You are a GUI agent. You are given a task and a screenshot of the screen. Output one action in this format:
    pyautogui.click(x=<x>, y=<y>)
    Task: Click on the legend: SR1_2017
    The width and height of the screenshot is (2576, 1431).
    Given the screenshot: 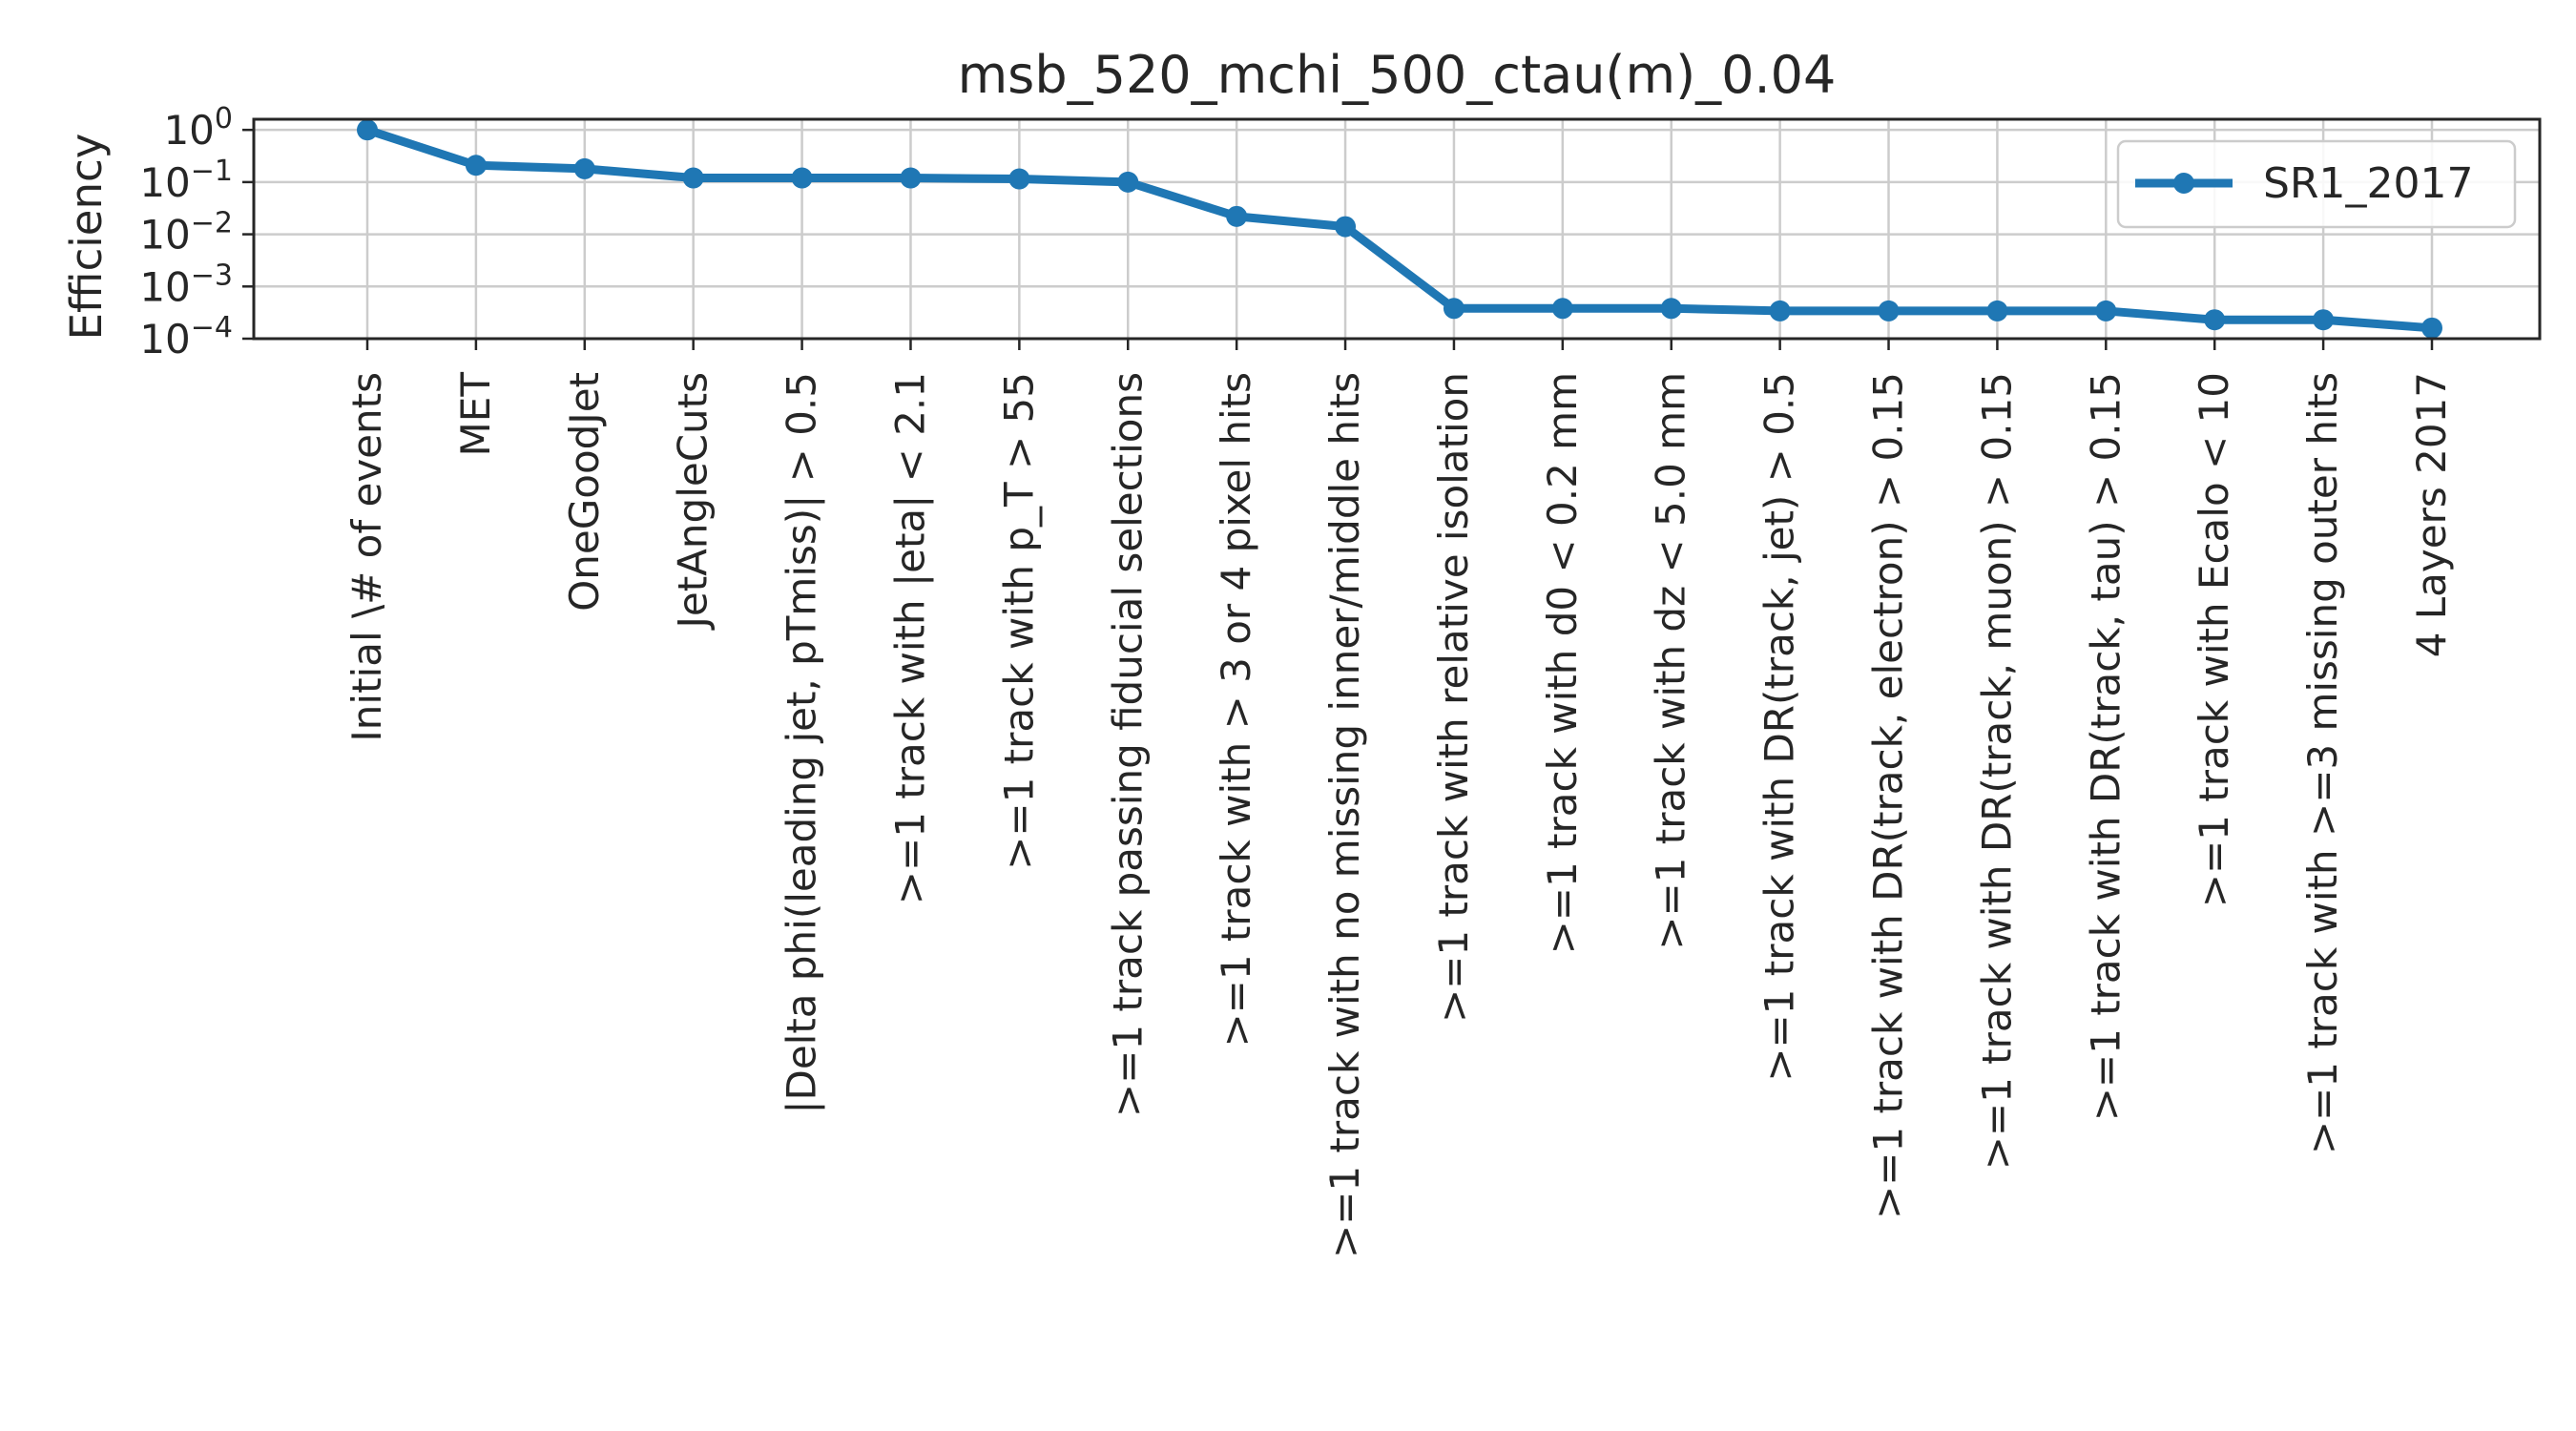 What is the action you would take?
    pyautogui.click(x=2316, y=184)
    